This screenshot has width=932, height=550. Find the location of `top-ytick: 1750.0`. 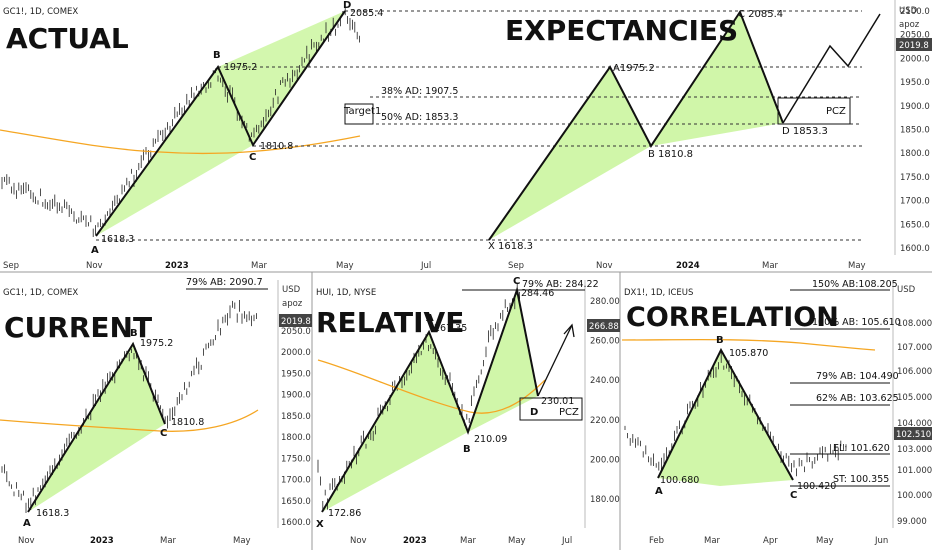

top-ytick: 1750.0 is located at coordinates (915, 178).